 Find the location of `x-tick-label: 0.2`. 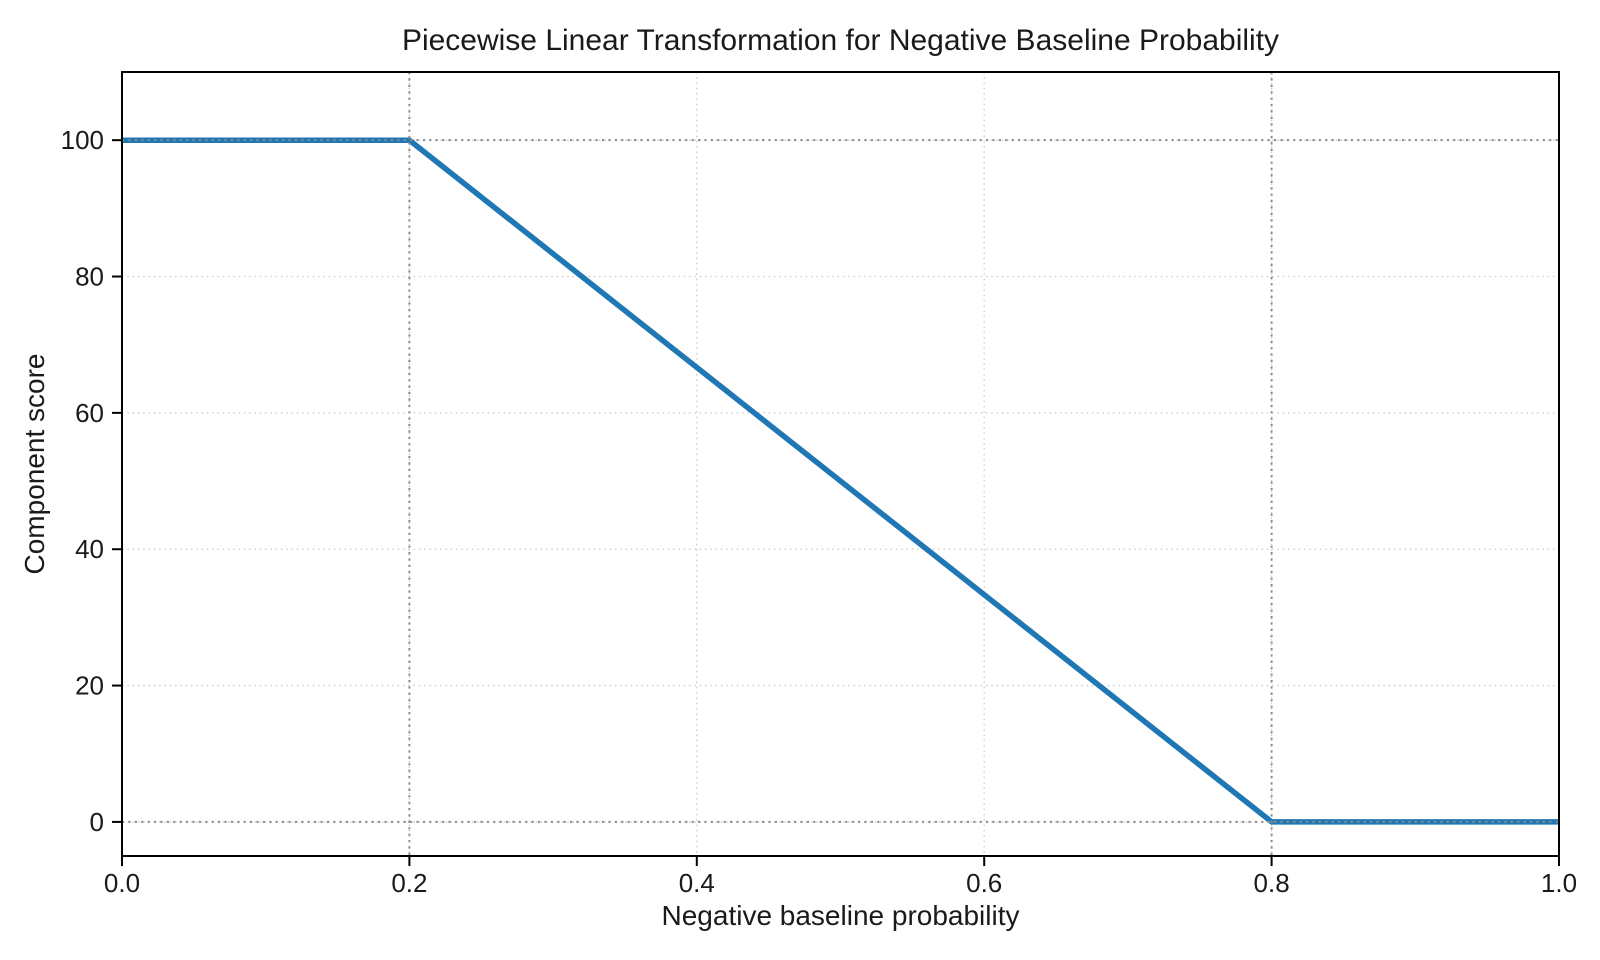

x-tick-label: 0.2 is located at coordinates (409, 883).